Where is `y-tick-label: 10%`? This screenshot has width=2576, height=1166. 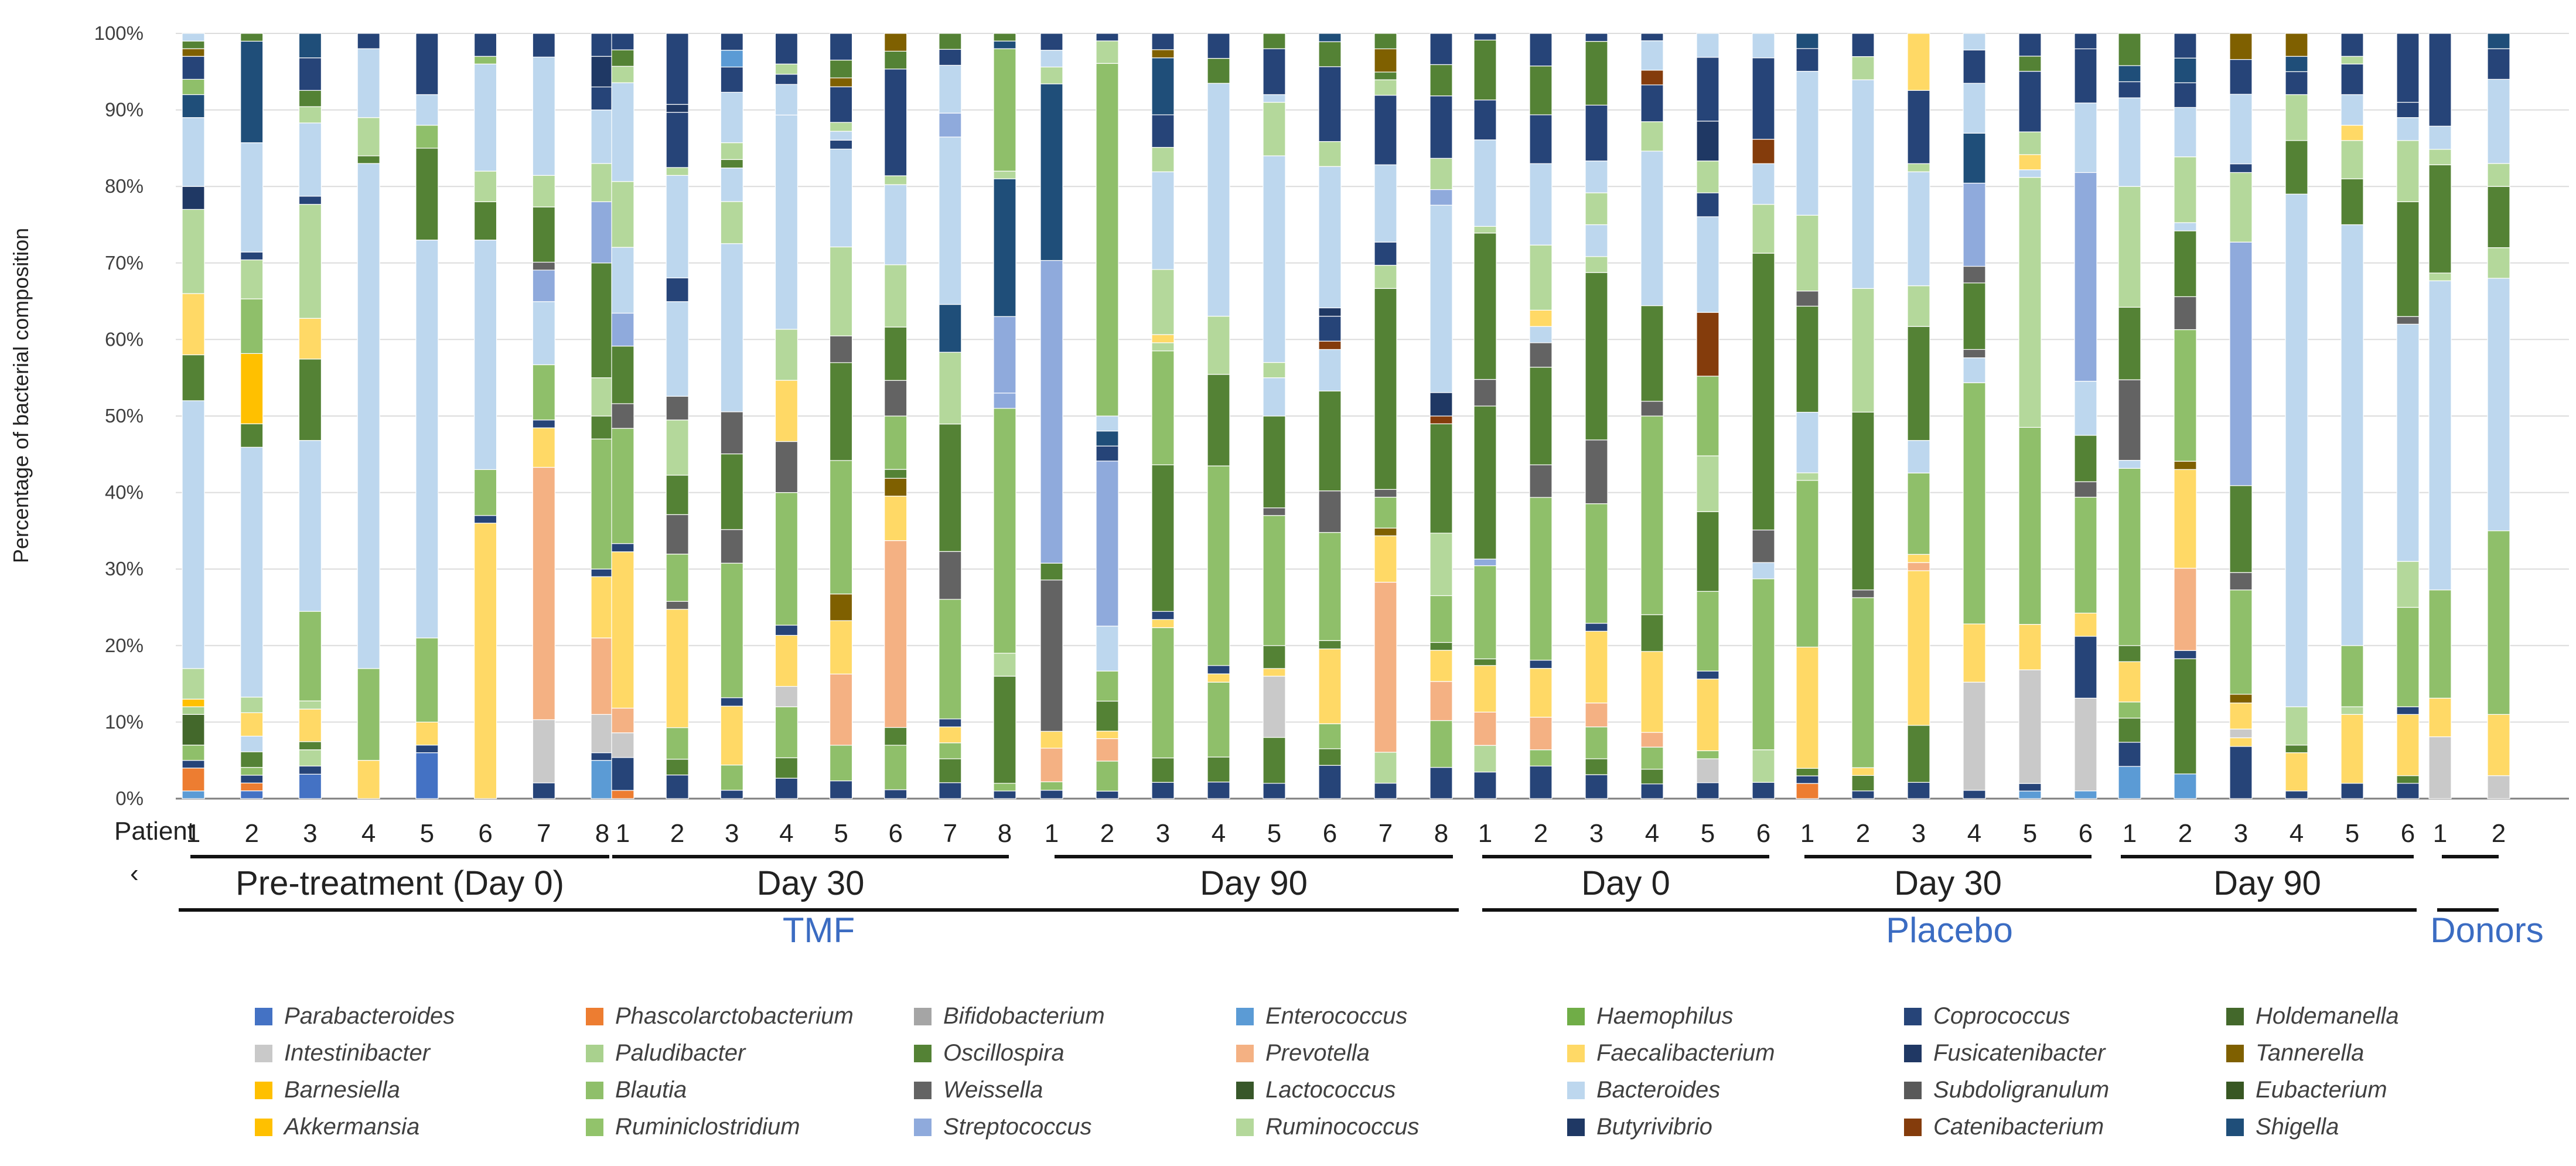
y-tick-label: 10% is located at coordinates (125, 722).